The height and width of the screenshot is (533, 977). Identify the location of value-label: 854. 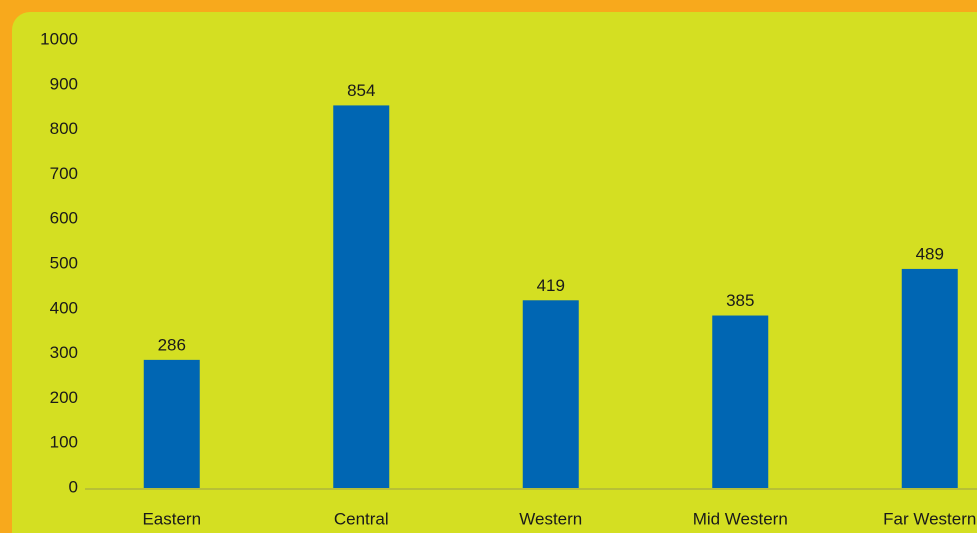
(361, 90).